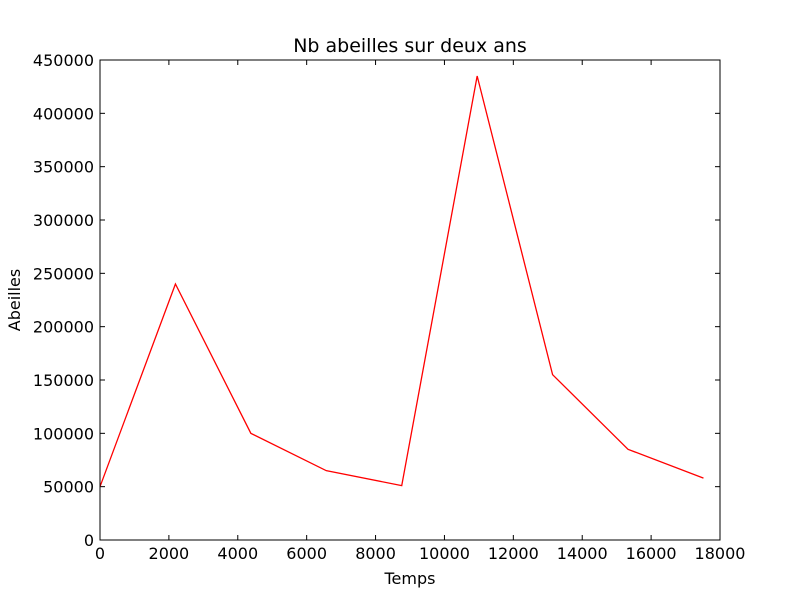 The image size is (800, 600). Describe the element at coordinates (63, 113) in the screenshot. I see `y-tick-label: 400000` at that location.